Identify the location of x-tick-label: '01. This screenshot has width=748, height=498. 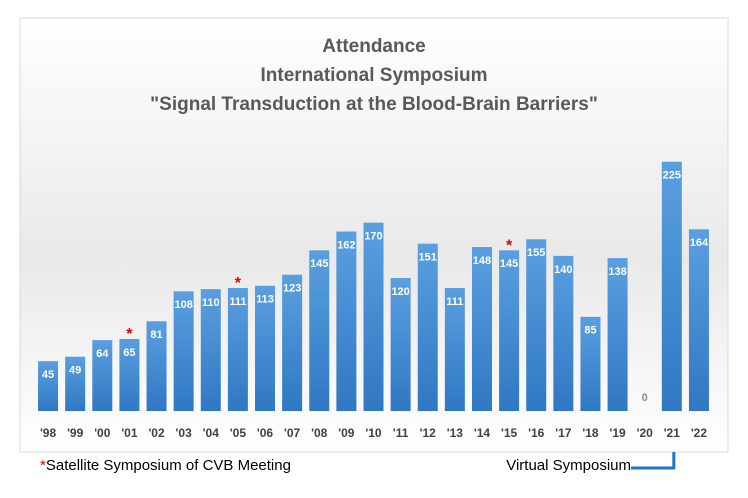
(129, 433).